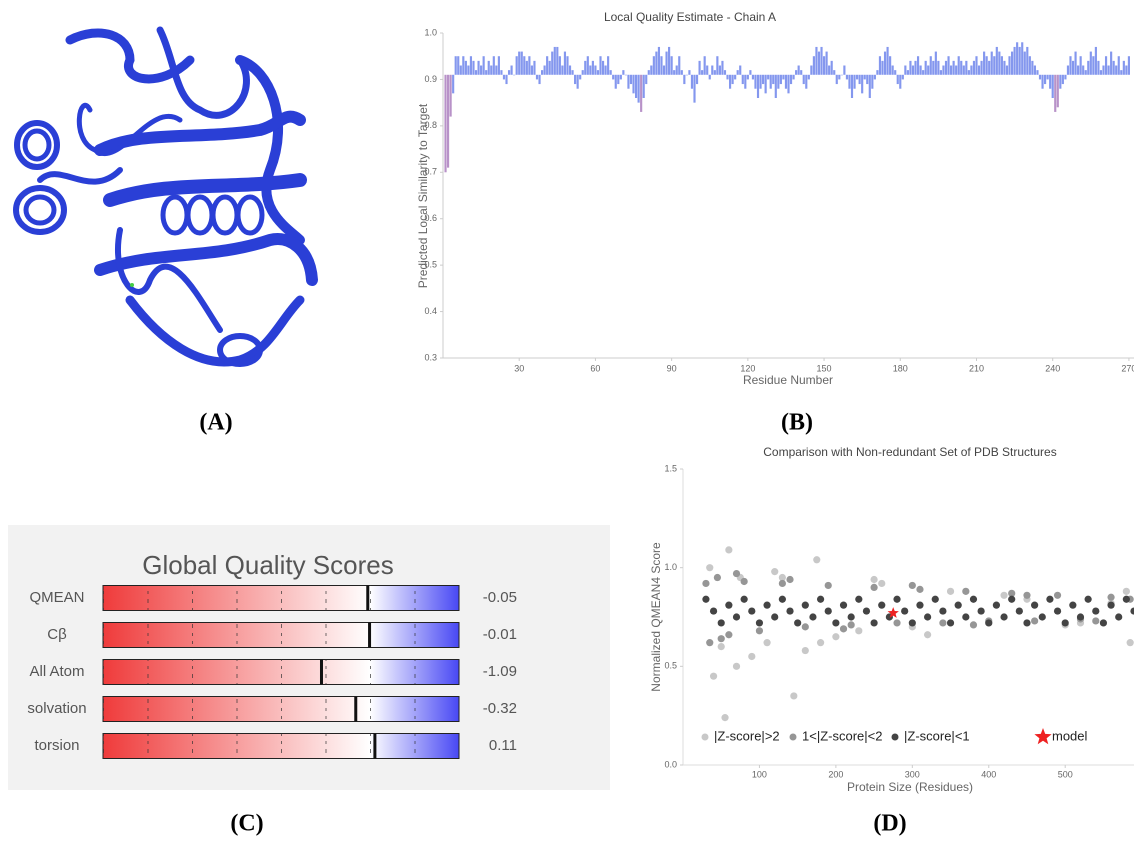 The height and width of the screenshot is (845, 1134). I want to click on y-axis-label: Normalized QMEAN4 Score, so click(656, 617).